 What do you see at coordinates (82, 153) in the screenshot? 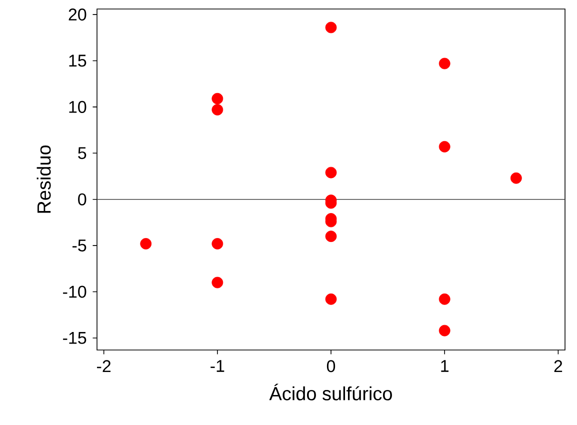
I see `y-tick-label: 5` at bounding box center [82, 153].